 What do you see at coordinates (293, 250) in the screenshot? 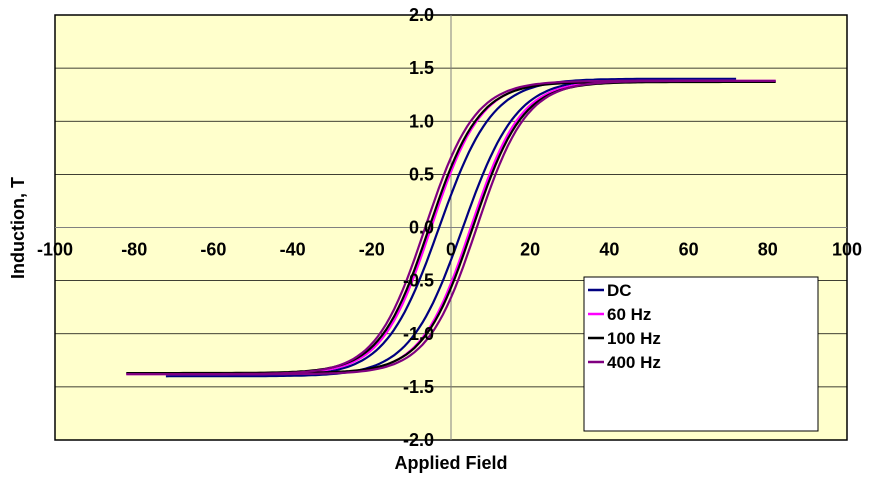
I see `x-tick-label: -40` at bounding box center [293, 250].